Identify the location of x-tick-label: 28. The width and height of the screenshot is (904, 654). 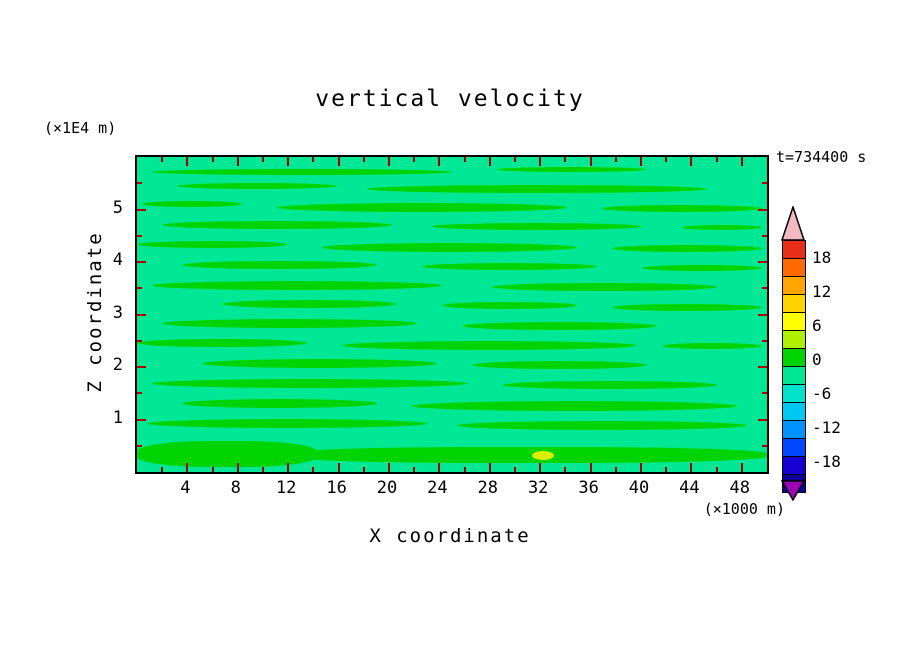
(488, 488).